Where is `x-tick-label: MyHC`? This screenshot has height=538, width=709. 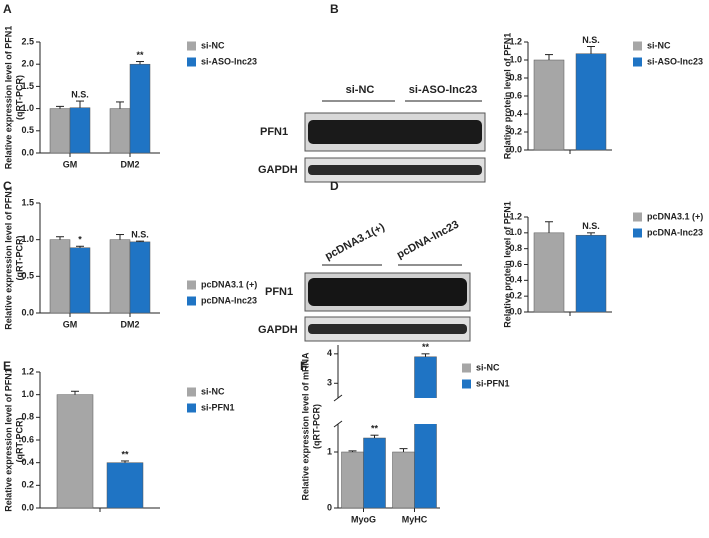 x-tick-label: MyHC is located at coordinates (415, 519).